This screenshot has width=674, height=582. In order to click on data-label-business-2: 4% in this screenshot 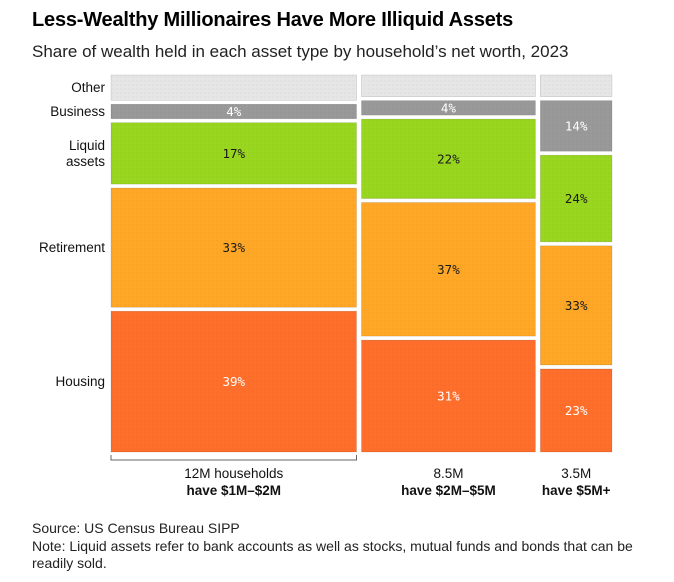, I will do `click(449, 107)`.